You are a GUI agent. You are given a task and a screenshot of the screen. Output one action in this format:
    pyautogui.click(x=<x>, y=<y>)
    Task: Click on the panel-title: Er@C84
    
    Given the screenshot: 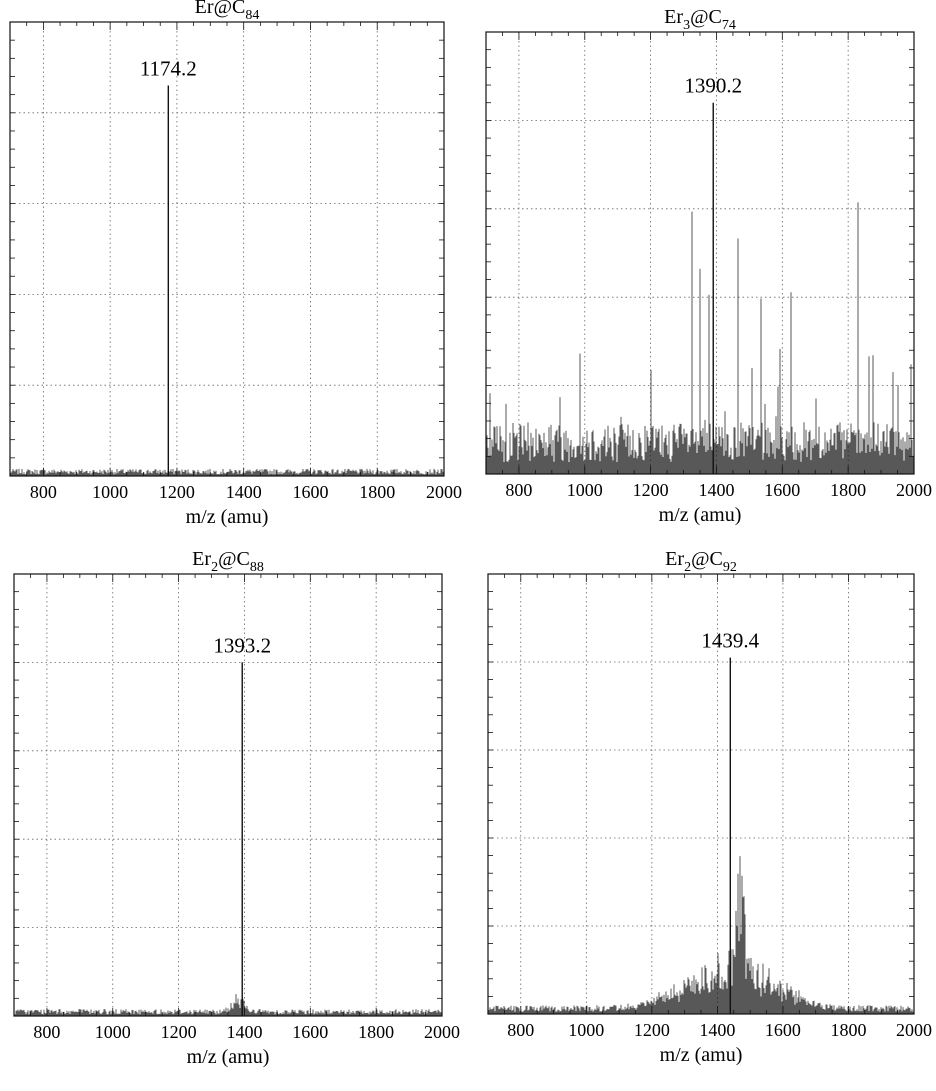 What is the action you would take?
    pyautogui.click(x=227, y=11)
    